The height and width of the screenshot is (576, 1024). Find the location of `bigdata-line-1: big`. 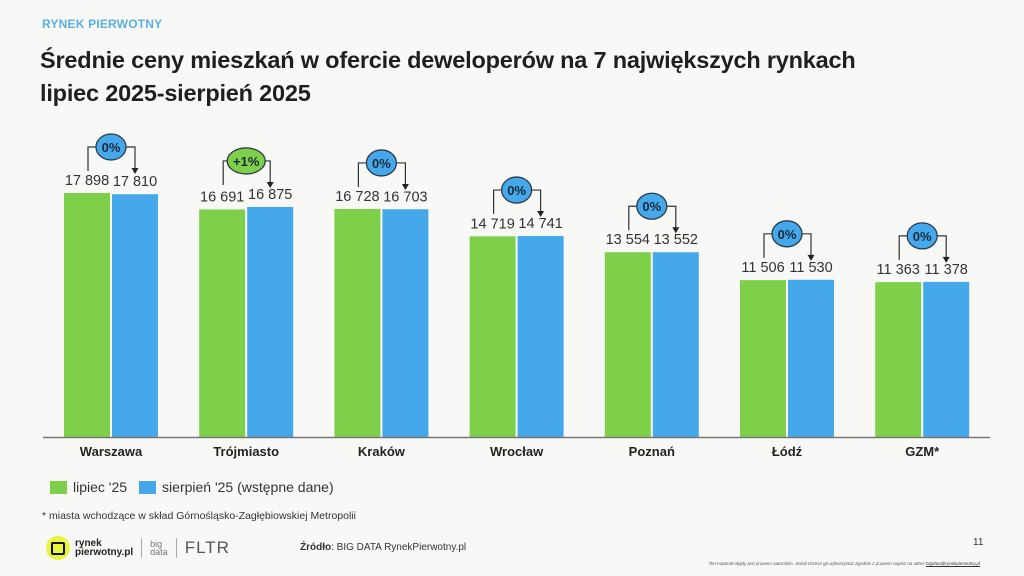

bigdata-line-1: big is located at coordinates (156, 544).